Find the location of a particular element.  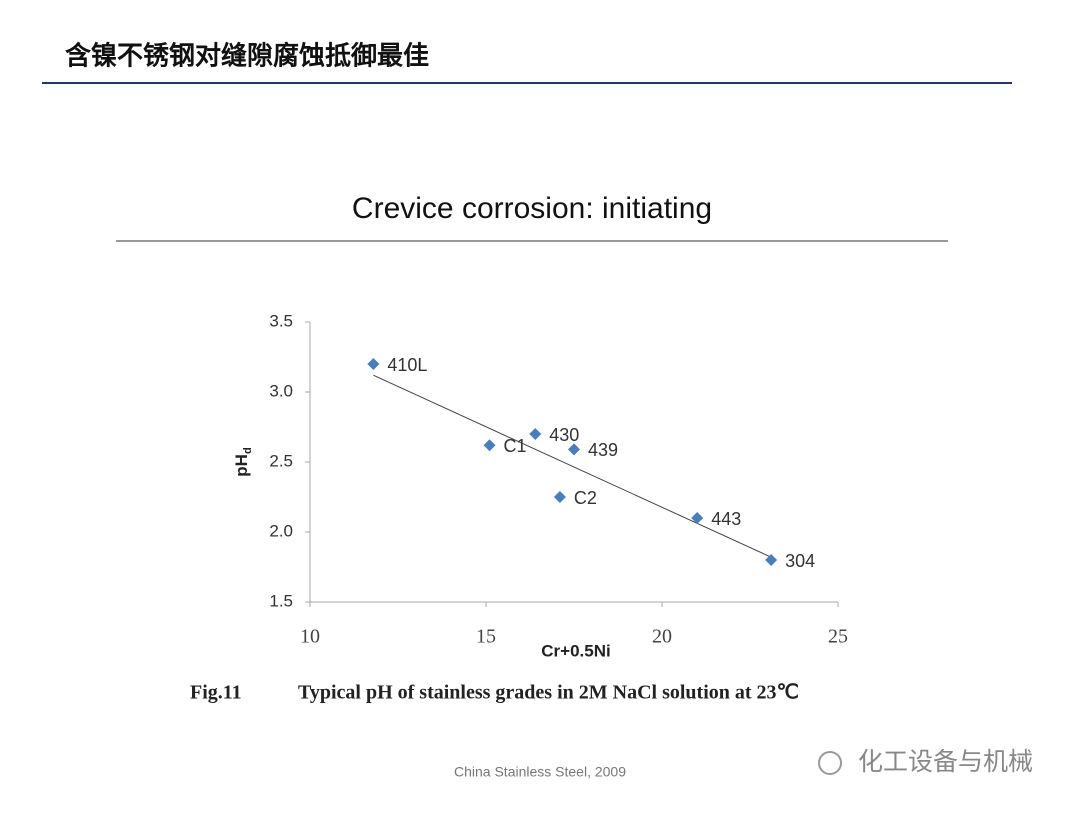

x-tick-label: 20 is located at coordinates (662, 637).